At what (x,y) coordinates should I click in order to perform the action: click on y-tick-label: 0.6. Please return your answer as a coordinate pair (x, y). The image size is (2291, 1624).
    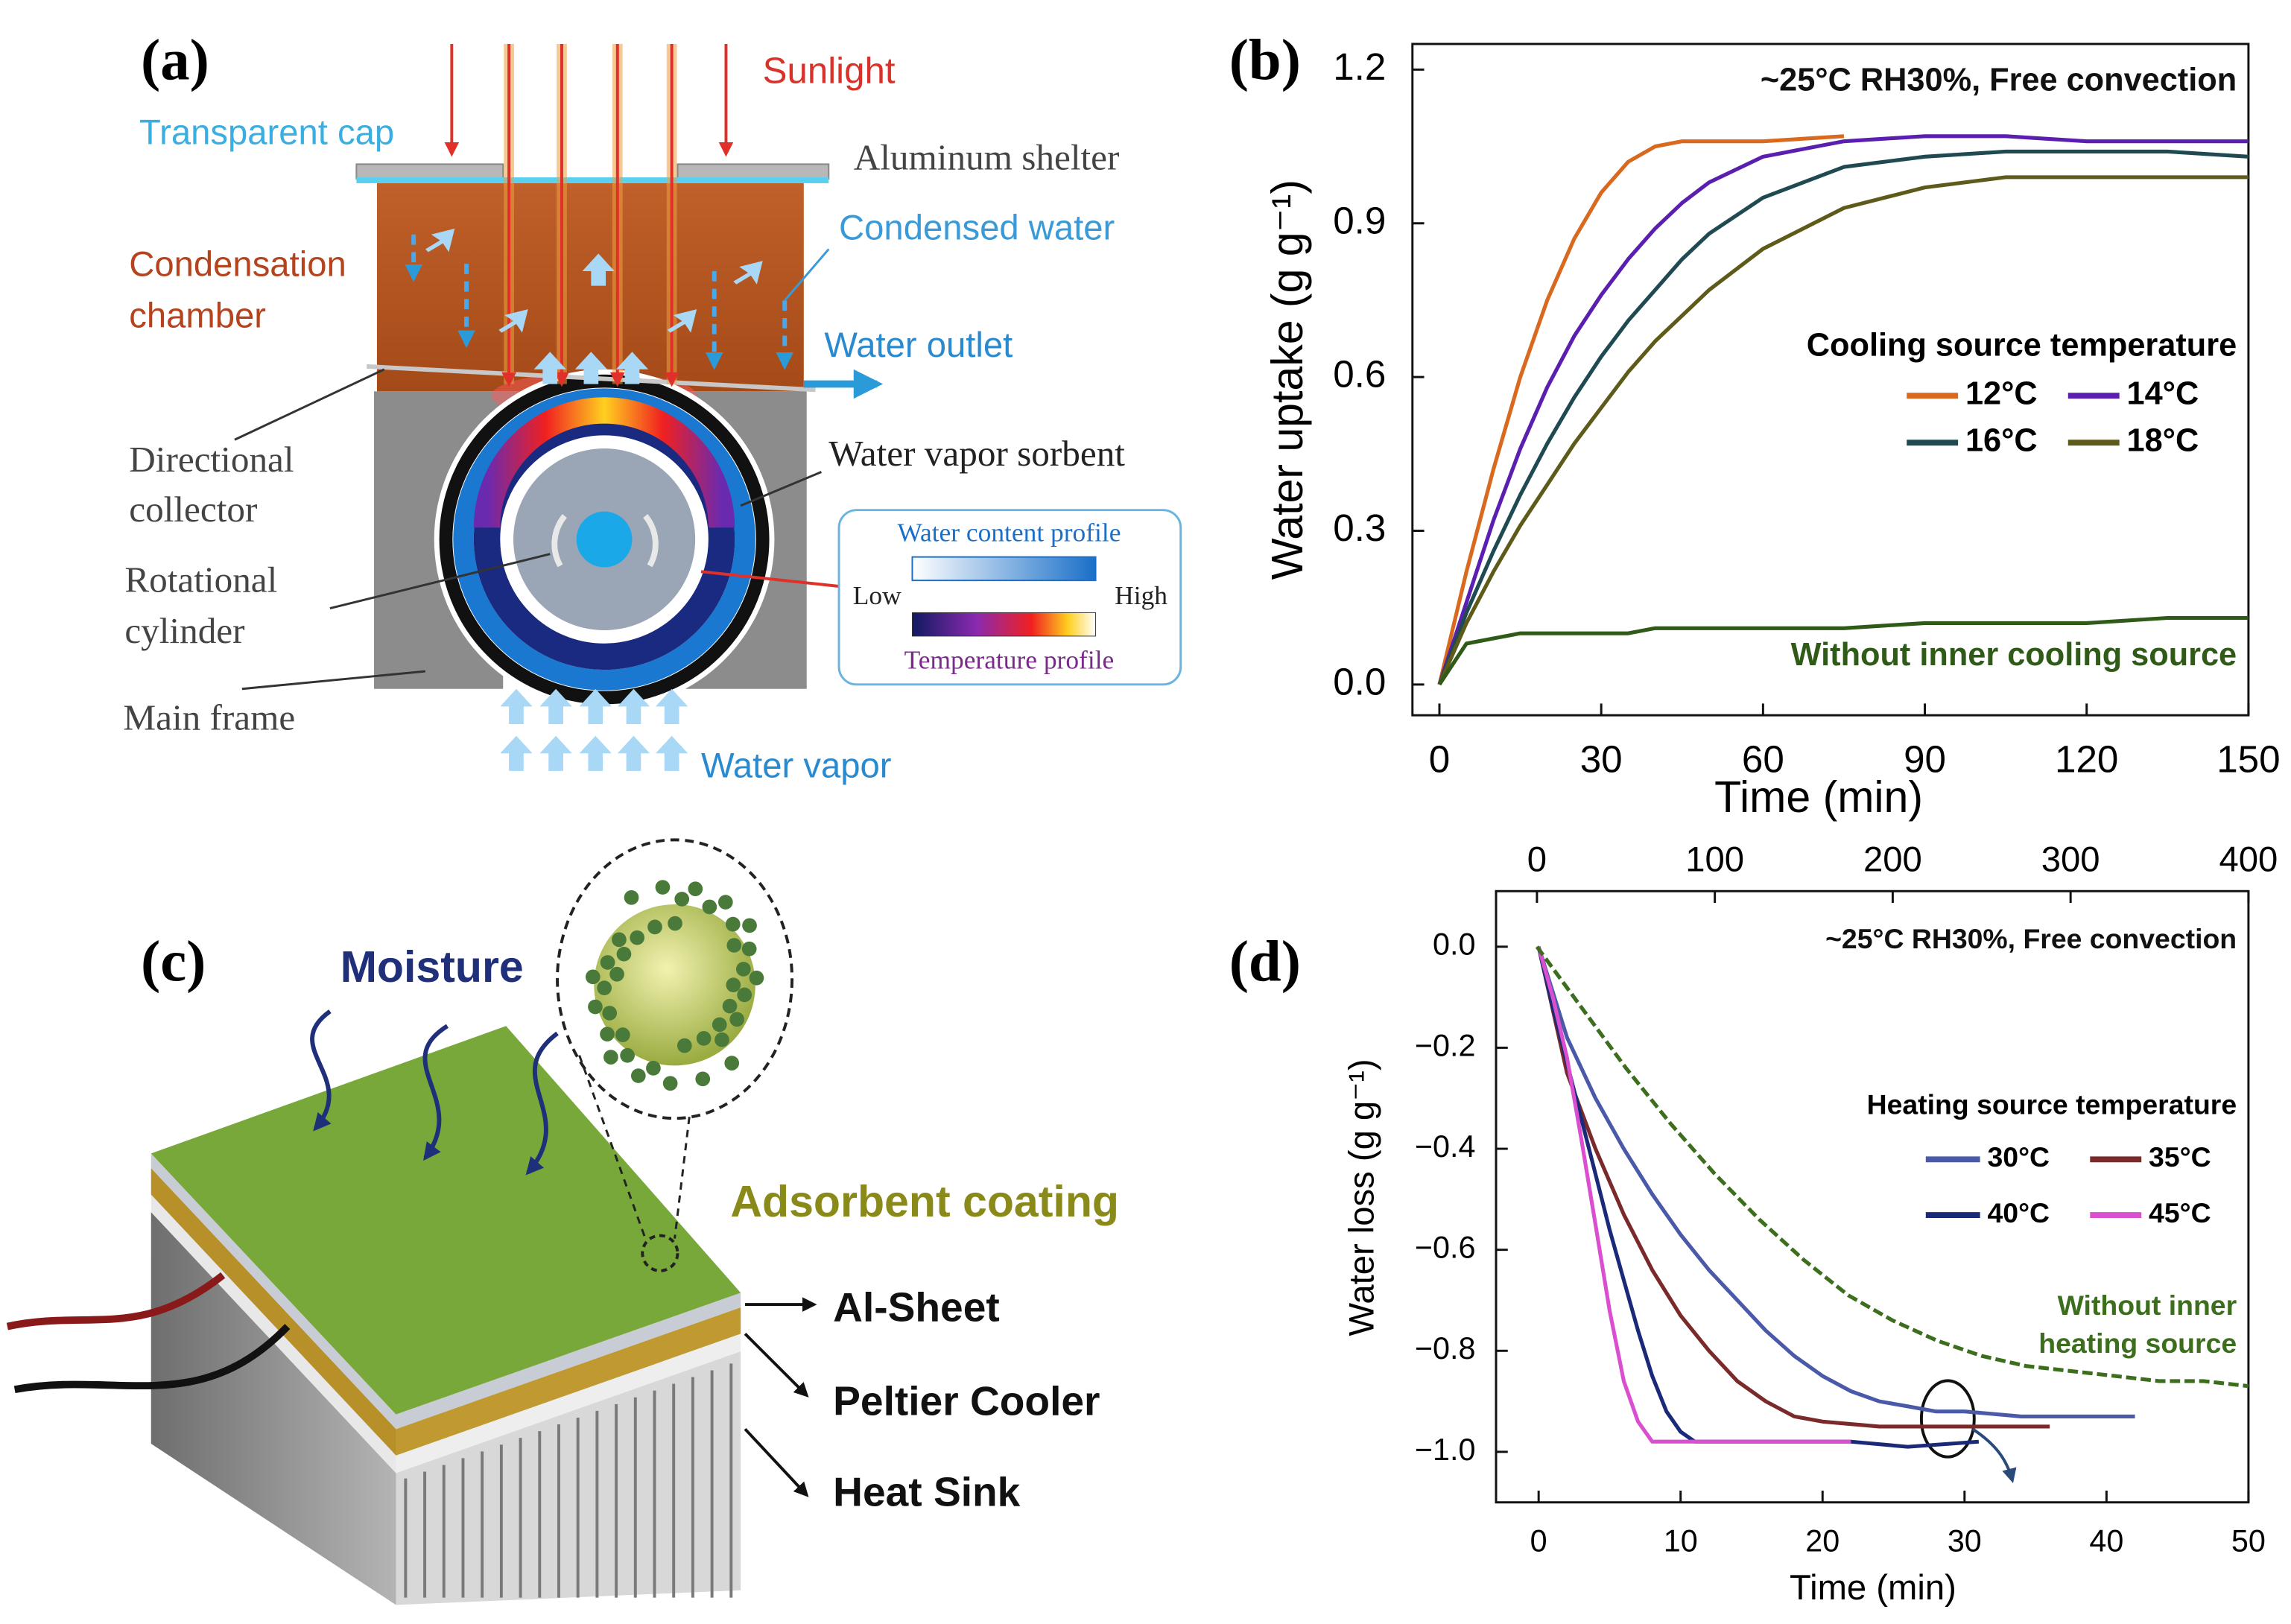
    Looking at the image, I should click on (1359, 374).